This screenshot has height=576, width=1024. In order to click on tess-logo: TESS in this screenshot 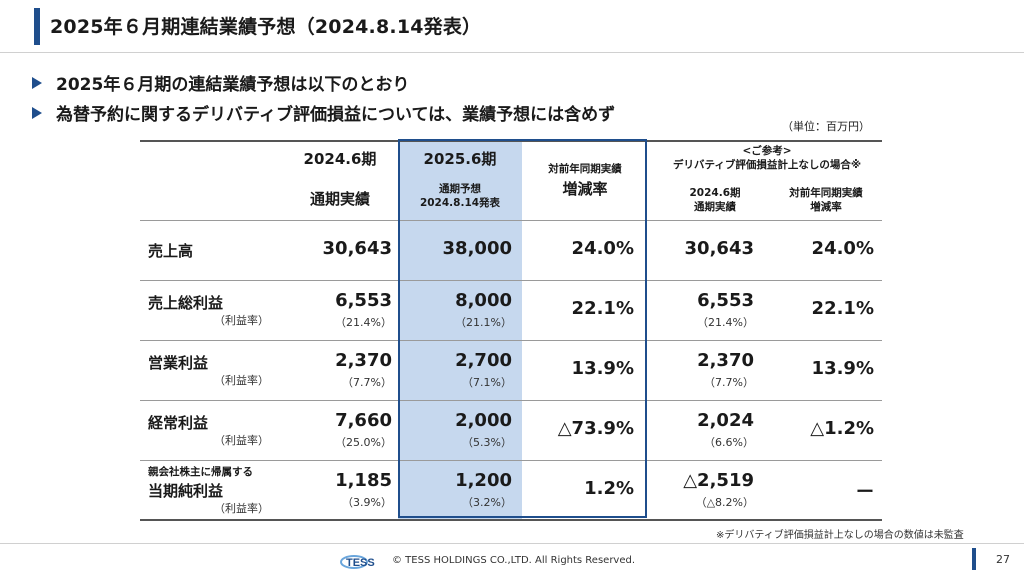, I will do `click(361, 563)`.